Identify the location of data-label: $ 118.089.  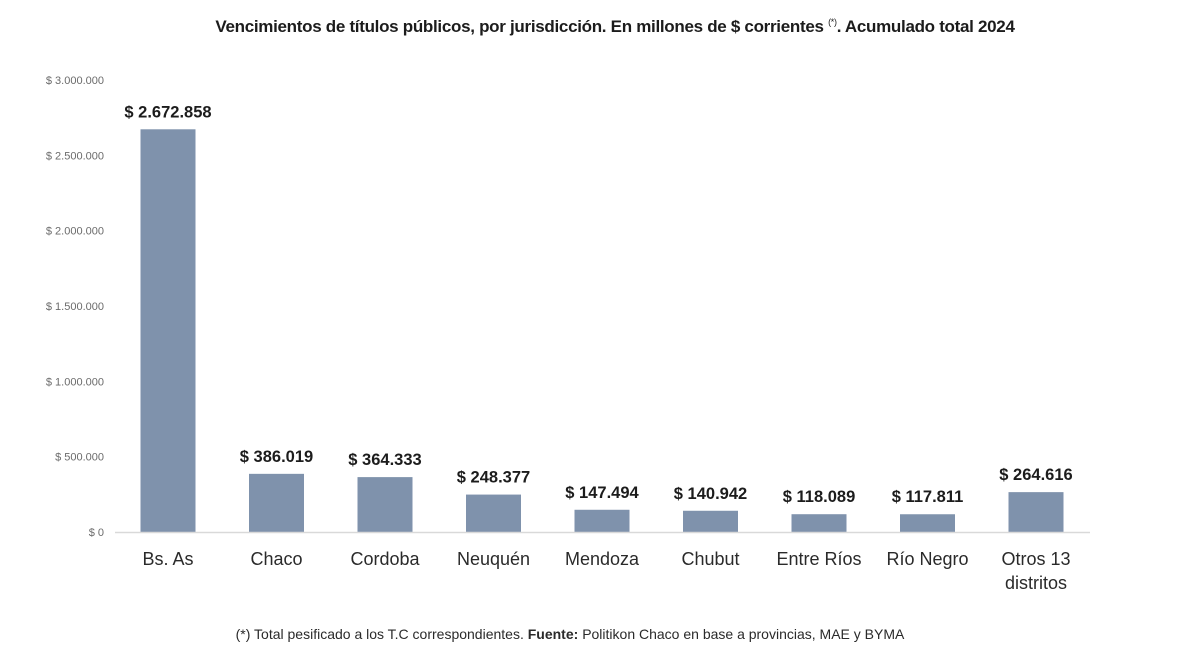
(819, 497).